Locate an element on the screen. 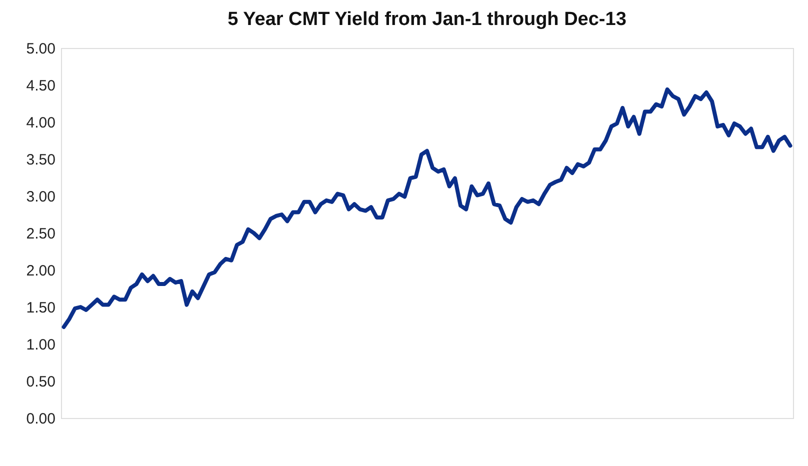 The width and height of the screenshot is (808, 466). y-tick-label: 4.00 is located at coordinates (41, 123).